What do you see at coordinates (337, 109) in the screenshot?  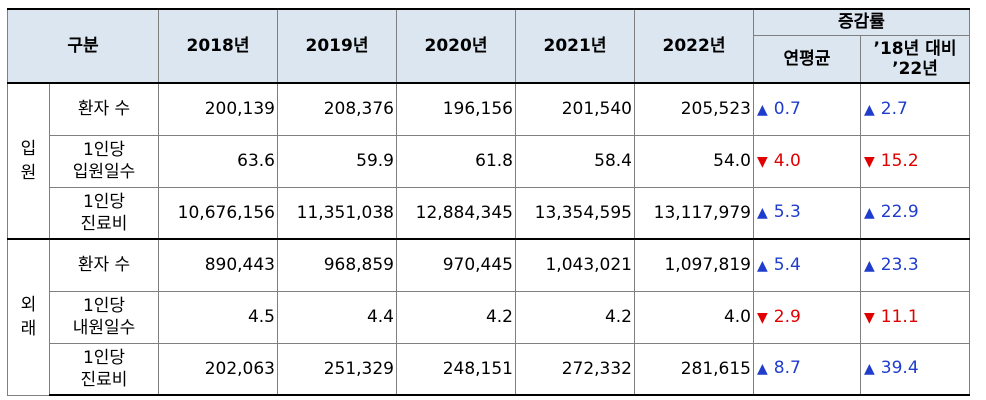 I see `value-cell: 208,376` at bounding box center [337, 109].